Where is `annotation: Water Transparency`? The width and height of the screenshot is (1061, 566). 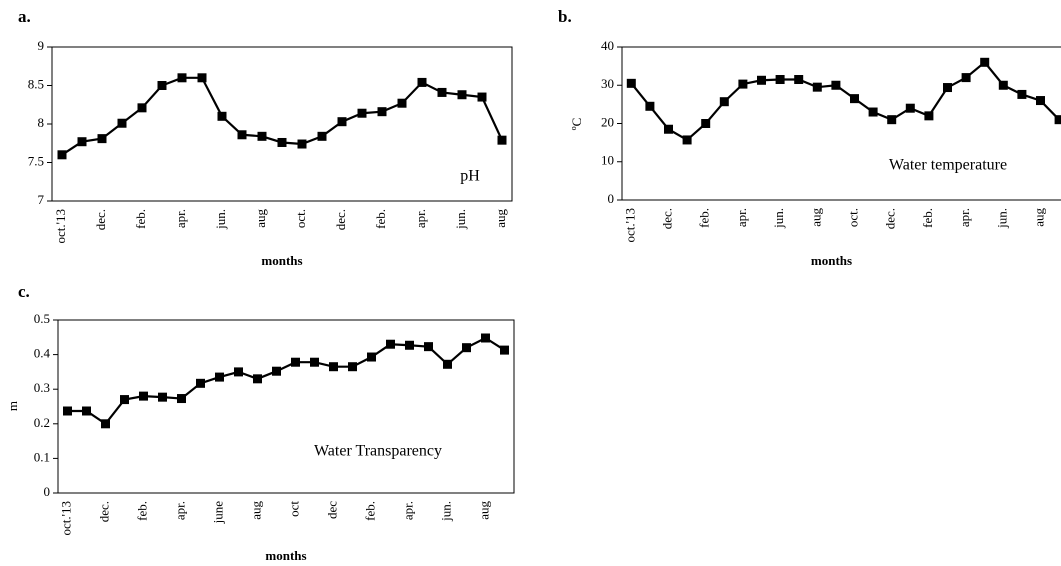
annotation: Water Transparency is located at coordinates (378, 451).